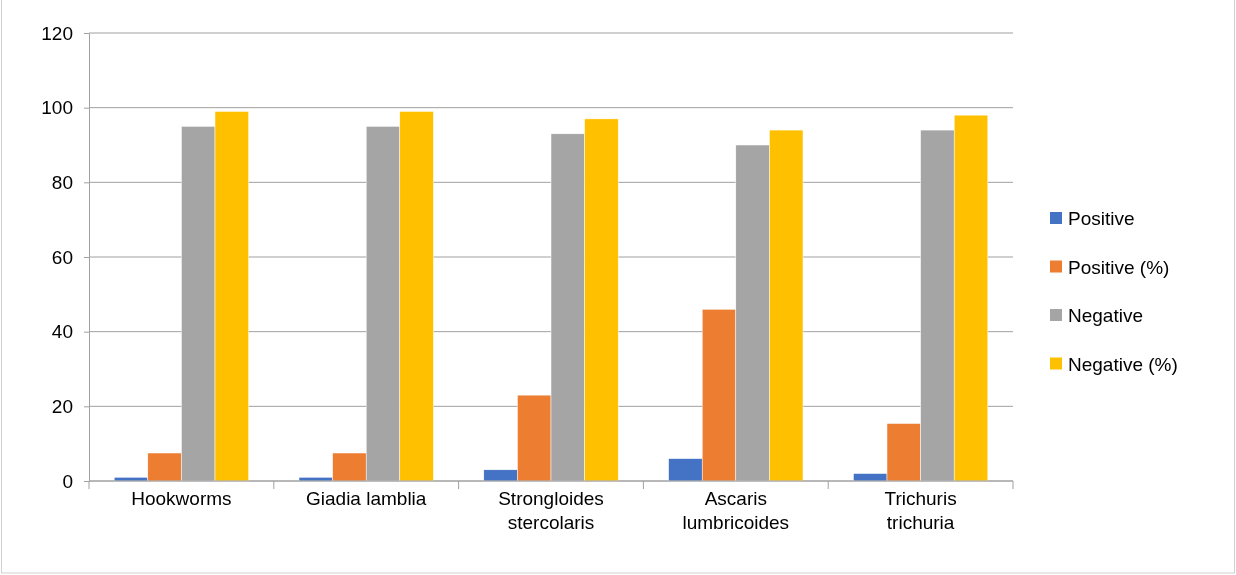 This screenshot has width=1236, height=575. I want to click on x-tick-label: Giadia lamblia, so click(366, 498).